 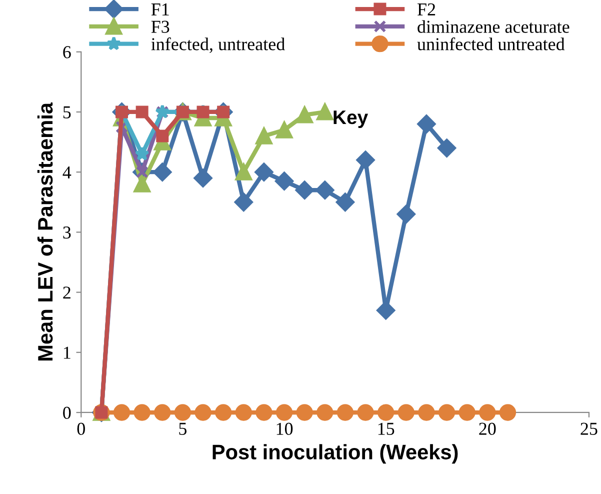 I want to click on y-tick-label: 6, so click(x=67, y=52).